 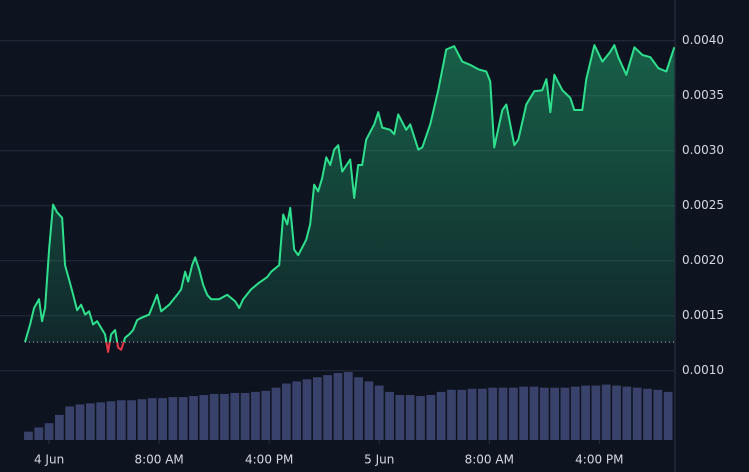 What do you see at coordinates (703, 315) in the screenshot?
I see `y-tick-label: 0.0015` at bounding box center [703, 315].